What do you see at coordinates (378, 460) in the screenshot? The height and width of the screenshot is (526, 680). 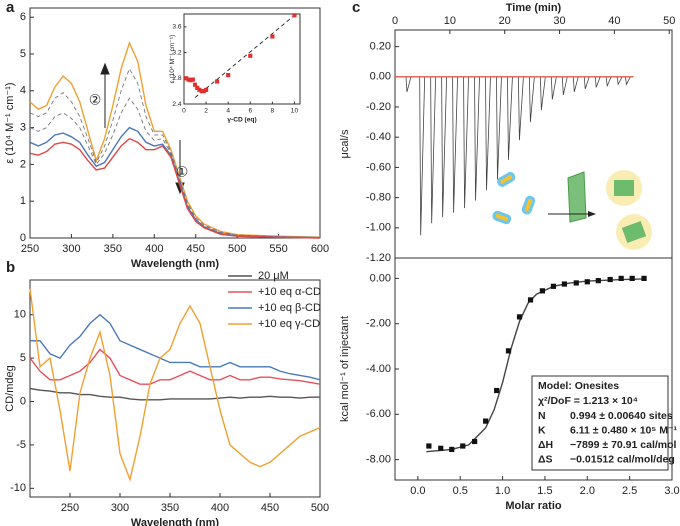 I see `y-tick-label: -8.00` at bounding box center [378, 460].